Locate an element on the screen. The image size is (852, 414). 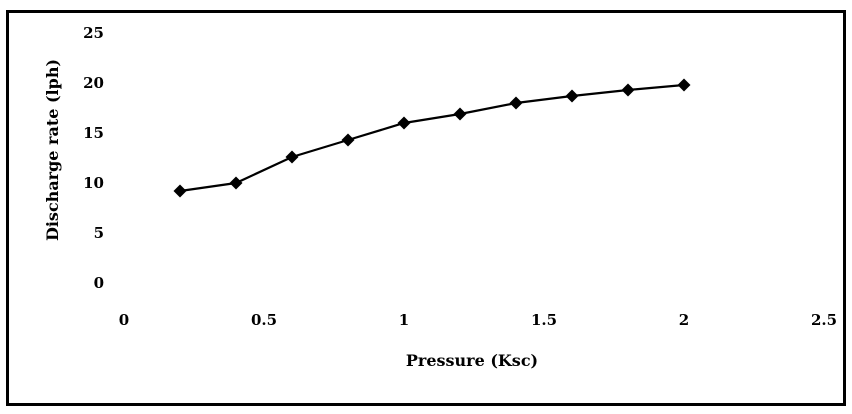
y-tick-label: 25 is located at coordinates (93, 33).